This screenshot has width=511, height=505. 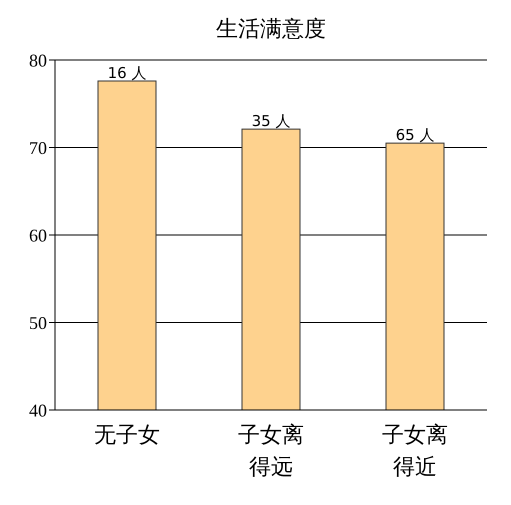 What do you see at coordinates (38, 322) in the screenshot?
I see `y-tick-label: 50` at bounding box center [38, 322].